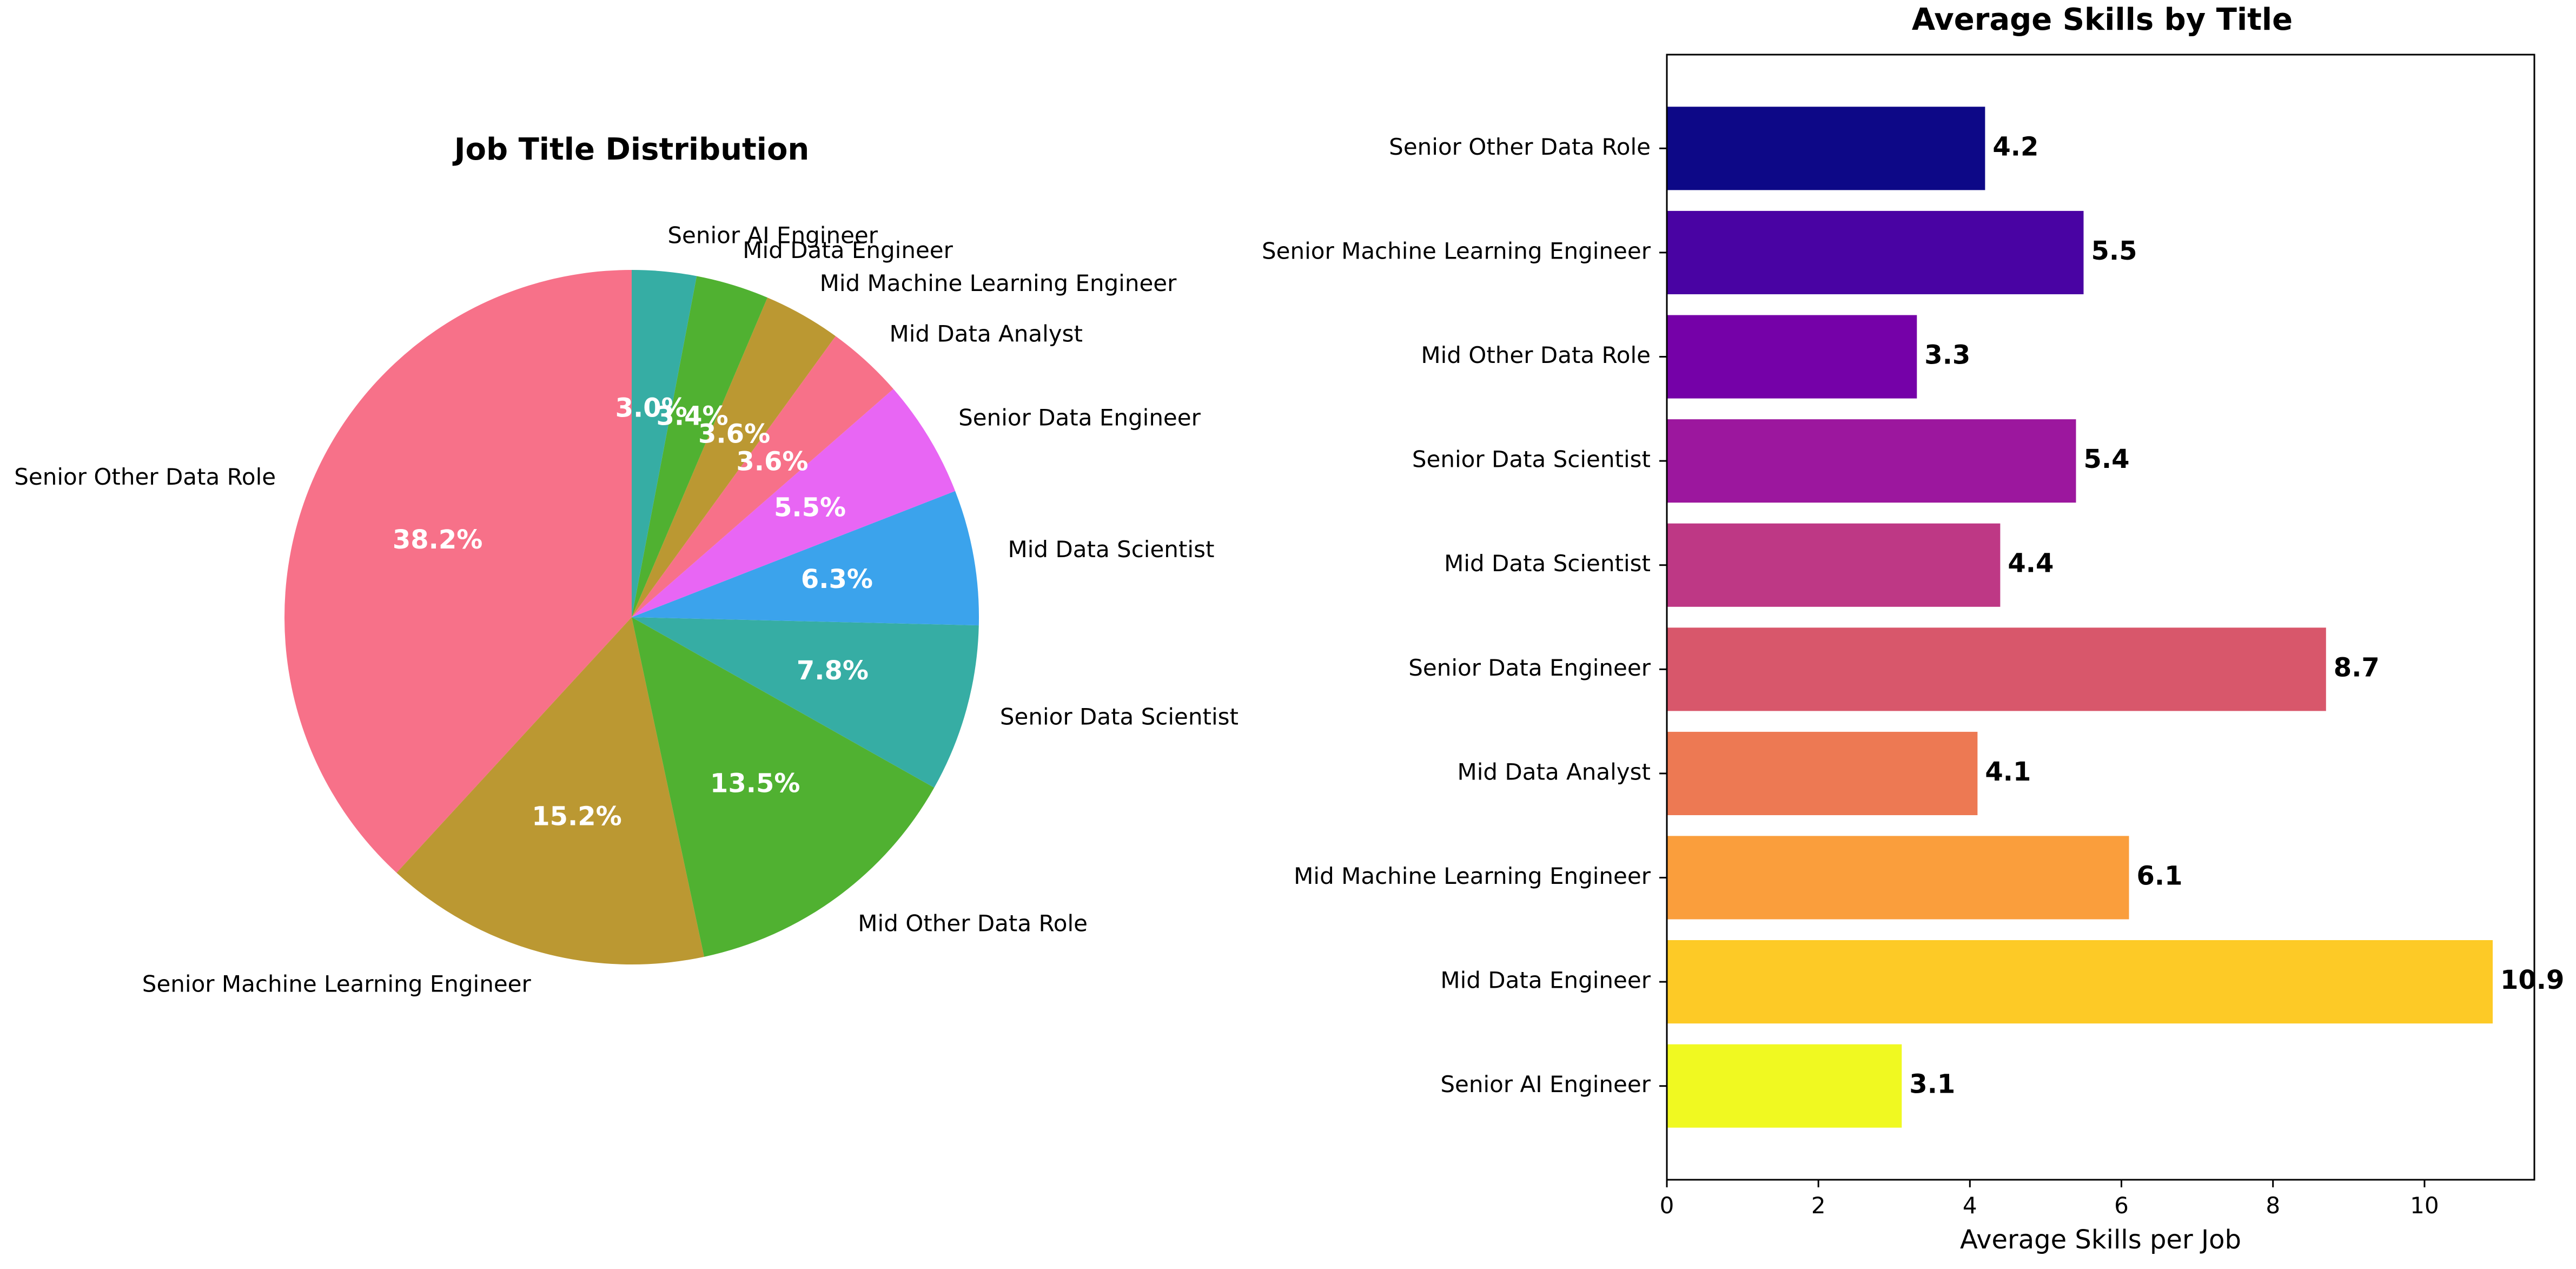  I want to click on pie-pct-mid-data-scientist: 6.3%, so click(837, 579).